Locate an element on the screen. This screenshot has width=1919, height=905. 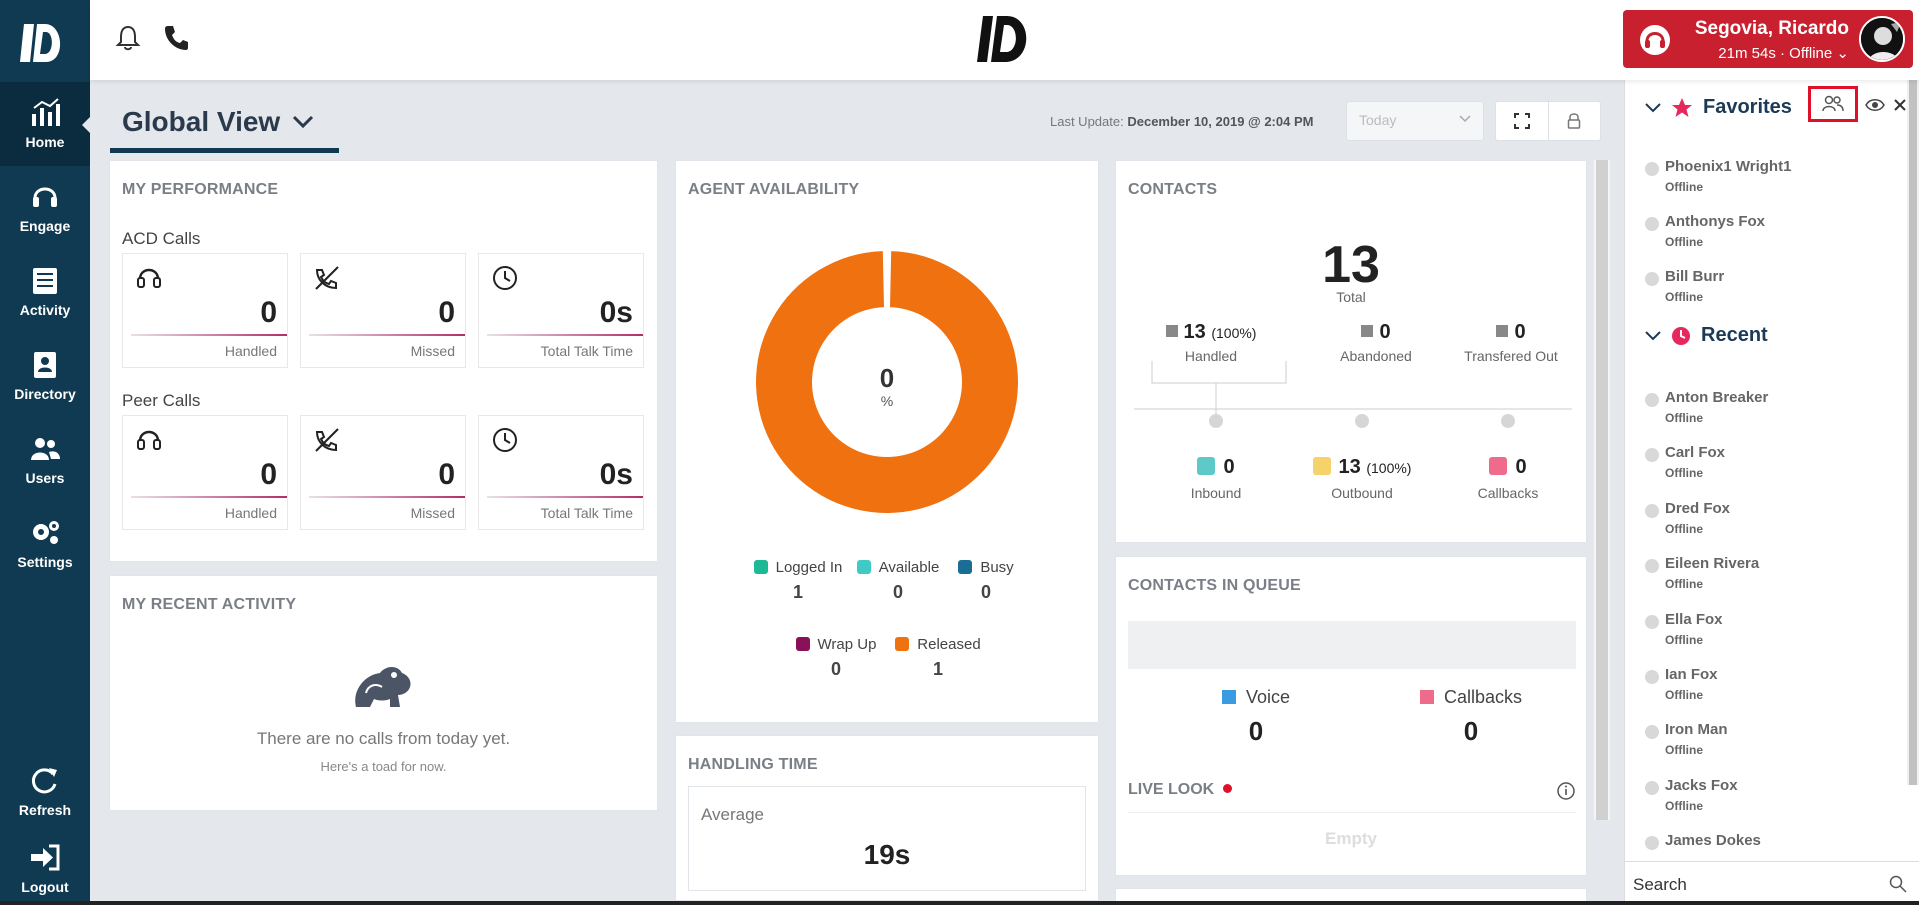
search-icon is located at coordinates (1898, 884).